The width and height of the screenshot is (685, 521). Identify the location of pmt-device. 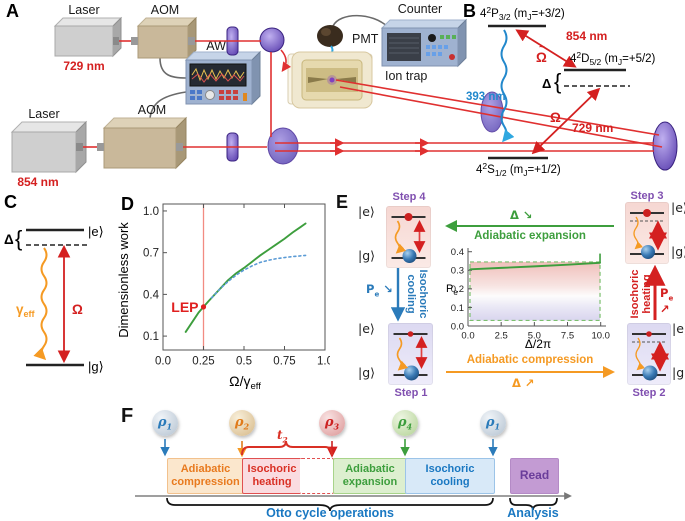
(330, 36).